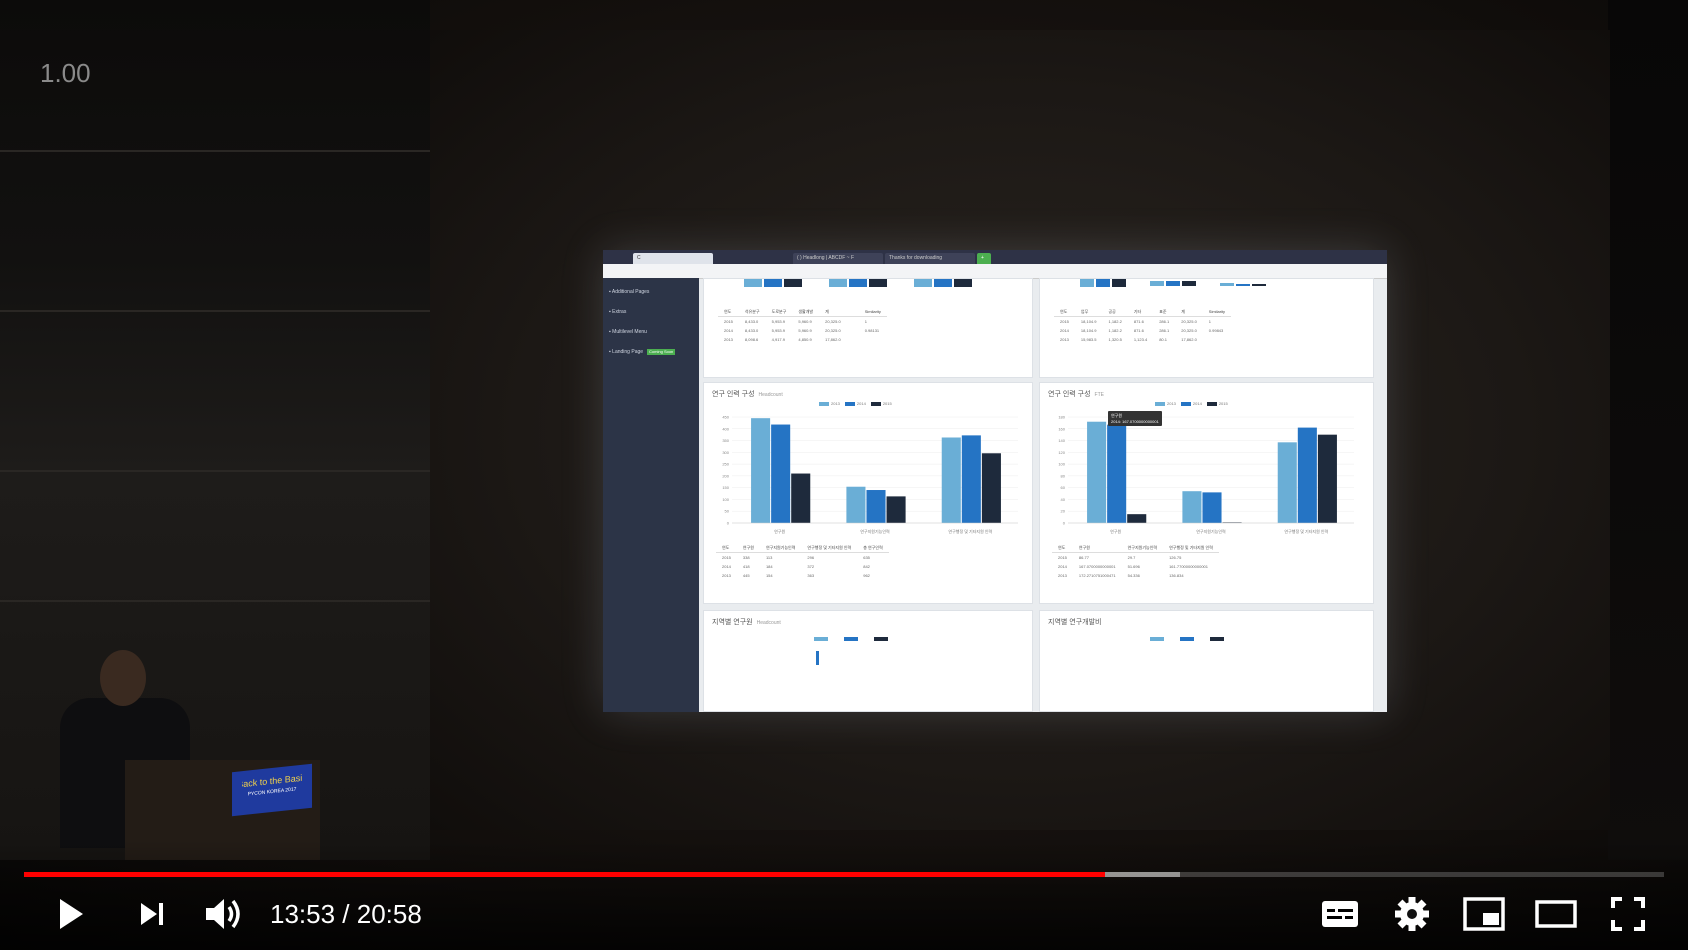 Image resolution: width=1688 pixels, height=950 pixels. What do you see at coordinates (853, 339) in the screenshot?
I see `table-cell` at bounding box center [853, 339].